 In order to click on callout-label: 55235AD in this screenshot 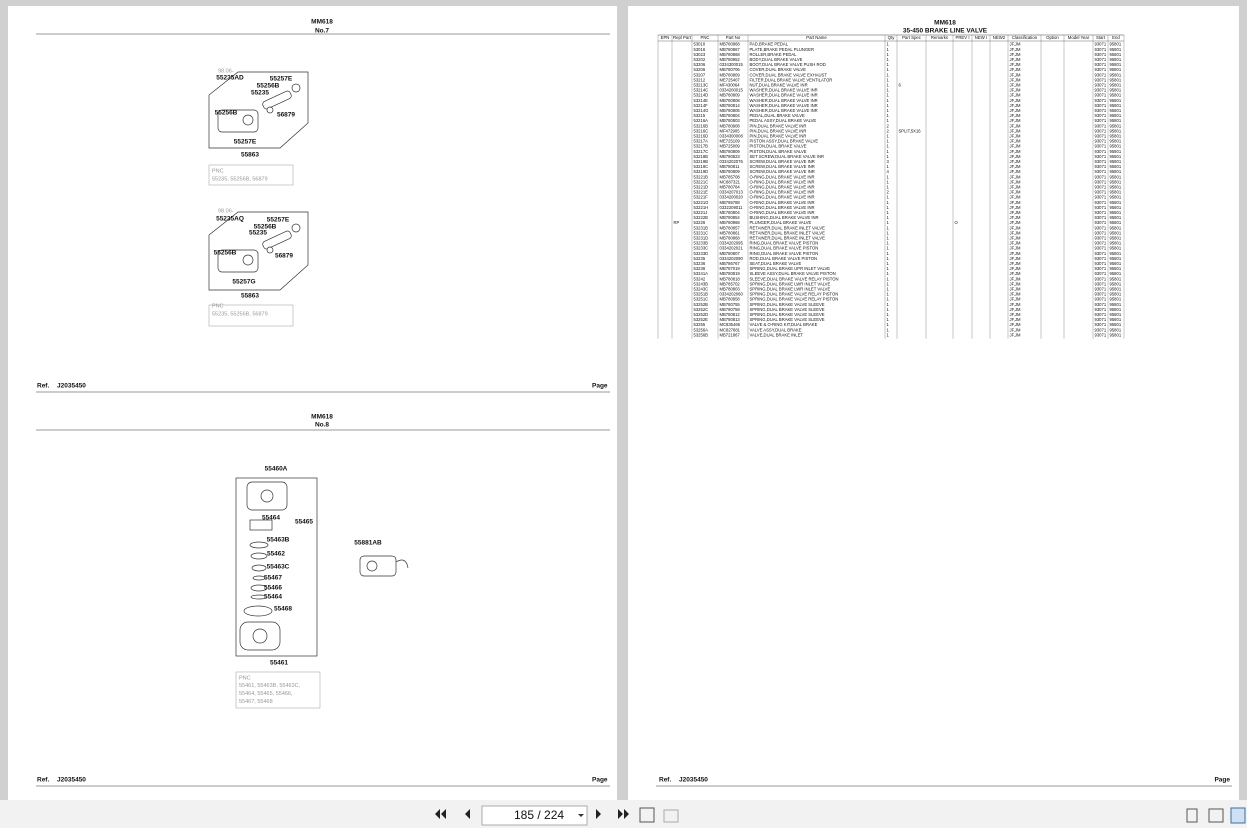, I will do `click(230, 78)`.